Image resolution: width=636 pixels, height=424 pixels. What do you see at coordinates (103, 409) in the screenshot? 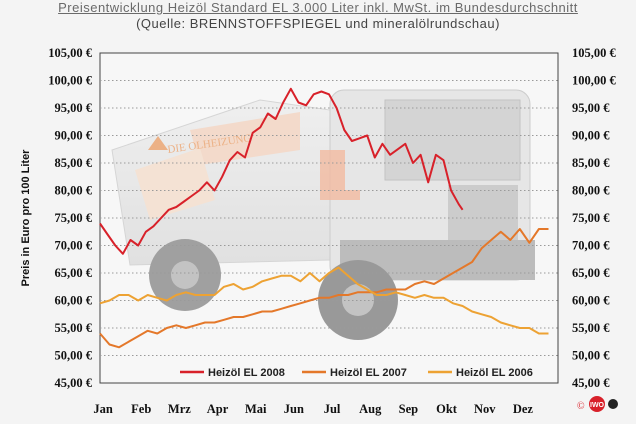
I see `x-tick-label: Jan` at bounding box center [103, 409].